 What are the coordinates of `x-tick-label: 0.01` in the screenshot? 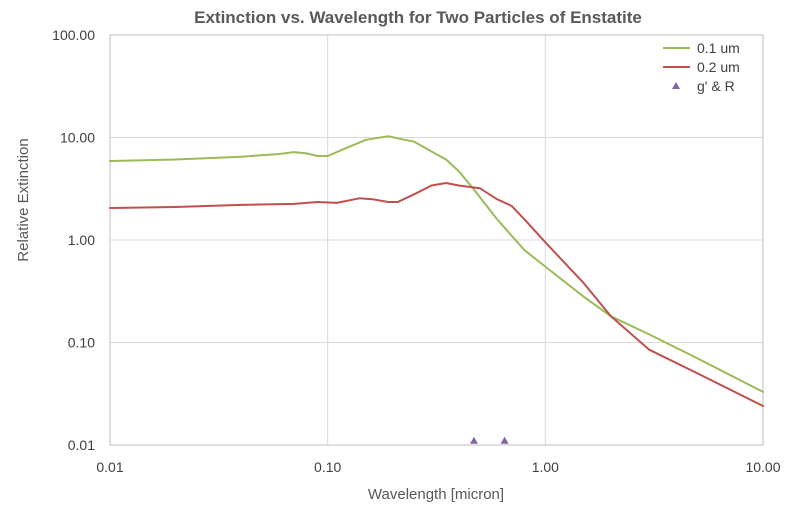 It's located at (109, 467).